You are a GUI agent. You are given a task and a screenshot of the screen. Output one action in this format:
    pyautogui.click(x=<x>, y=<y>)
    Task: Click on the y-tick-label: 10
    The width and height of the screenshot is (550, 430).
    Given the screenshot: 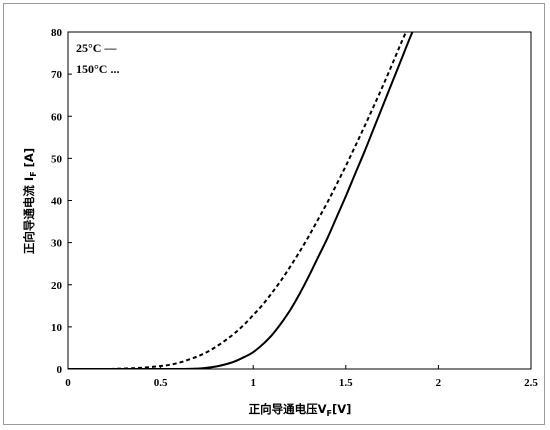 What is the action you would take?
    pyautogui.click(x=57, y=328)
    